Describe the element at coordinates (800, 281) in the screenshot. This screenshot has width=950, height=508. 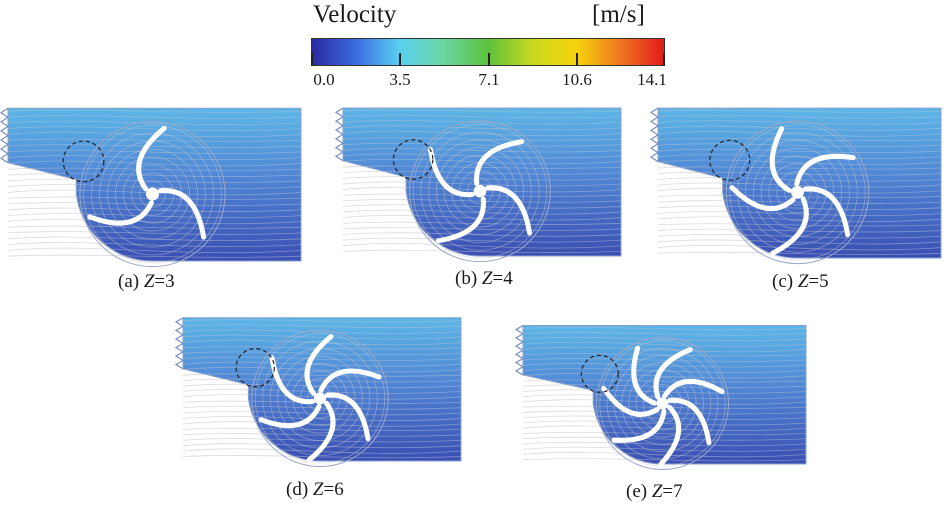
I see `caption-c: (c) Z=5` at that location.